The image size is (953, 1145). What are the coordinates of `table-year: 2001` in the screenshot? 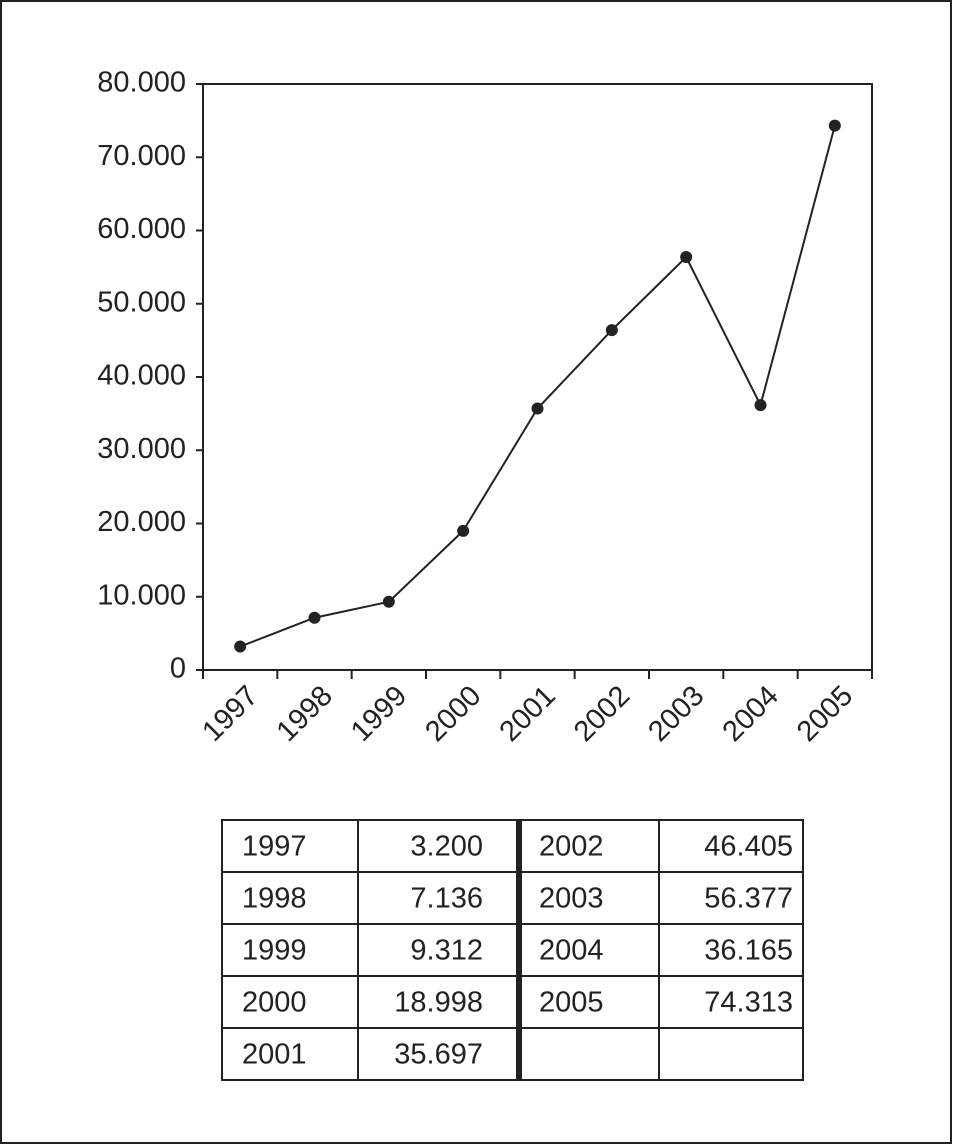 It's located at (274, 1055).